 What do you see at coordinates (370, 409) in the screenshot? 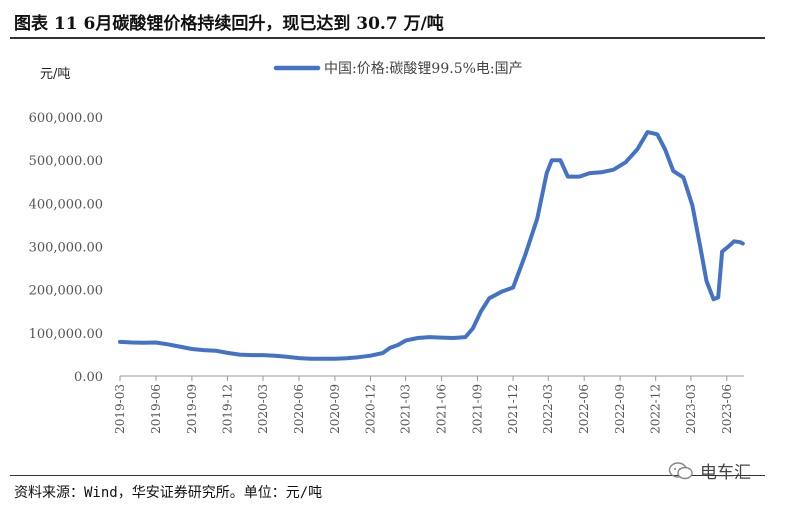
I see `x-tick-label: 2020-12` at bounding box center [370, 409].